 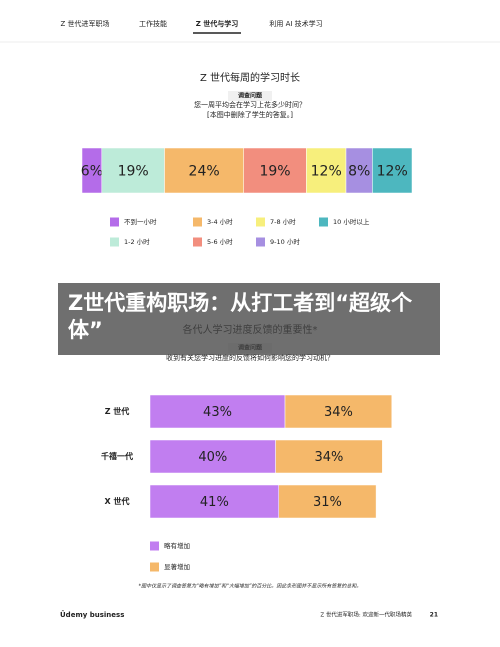 I want to click on legend-label: 3-4 小时, so click(x=220, y=221).